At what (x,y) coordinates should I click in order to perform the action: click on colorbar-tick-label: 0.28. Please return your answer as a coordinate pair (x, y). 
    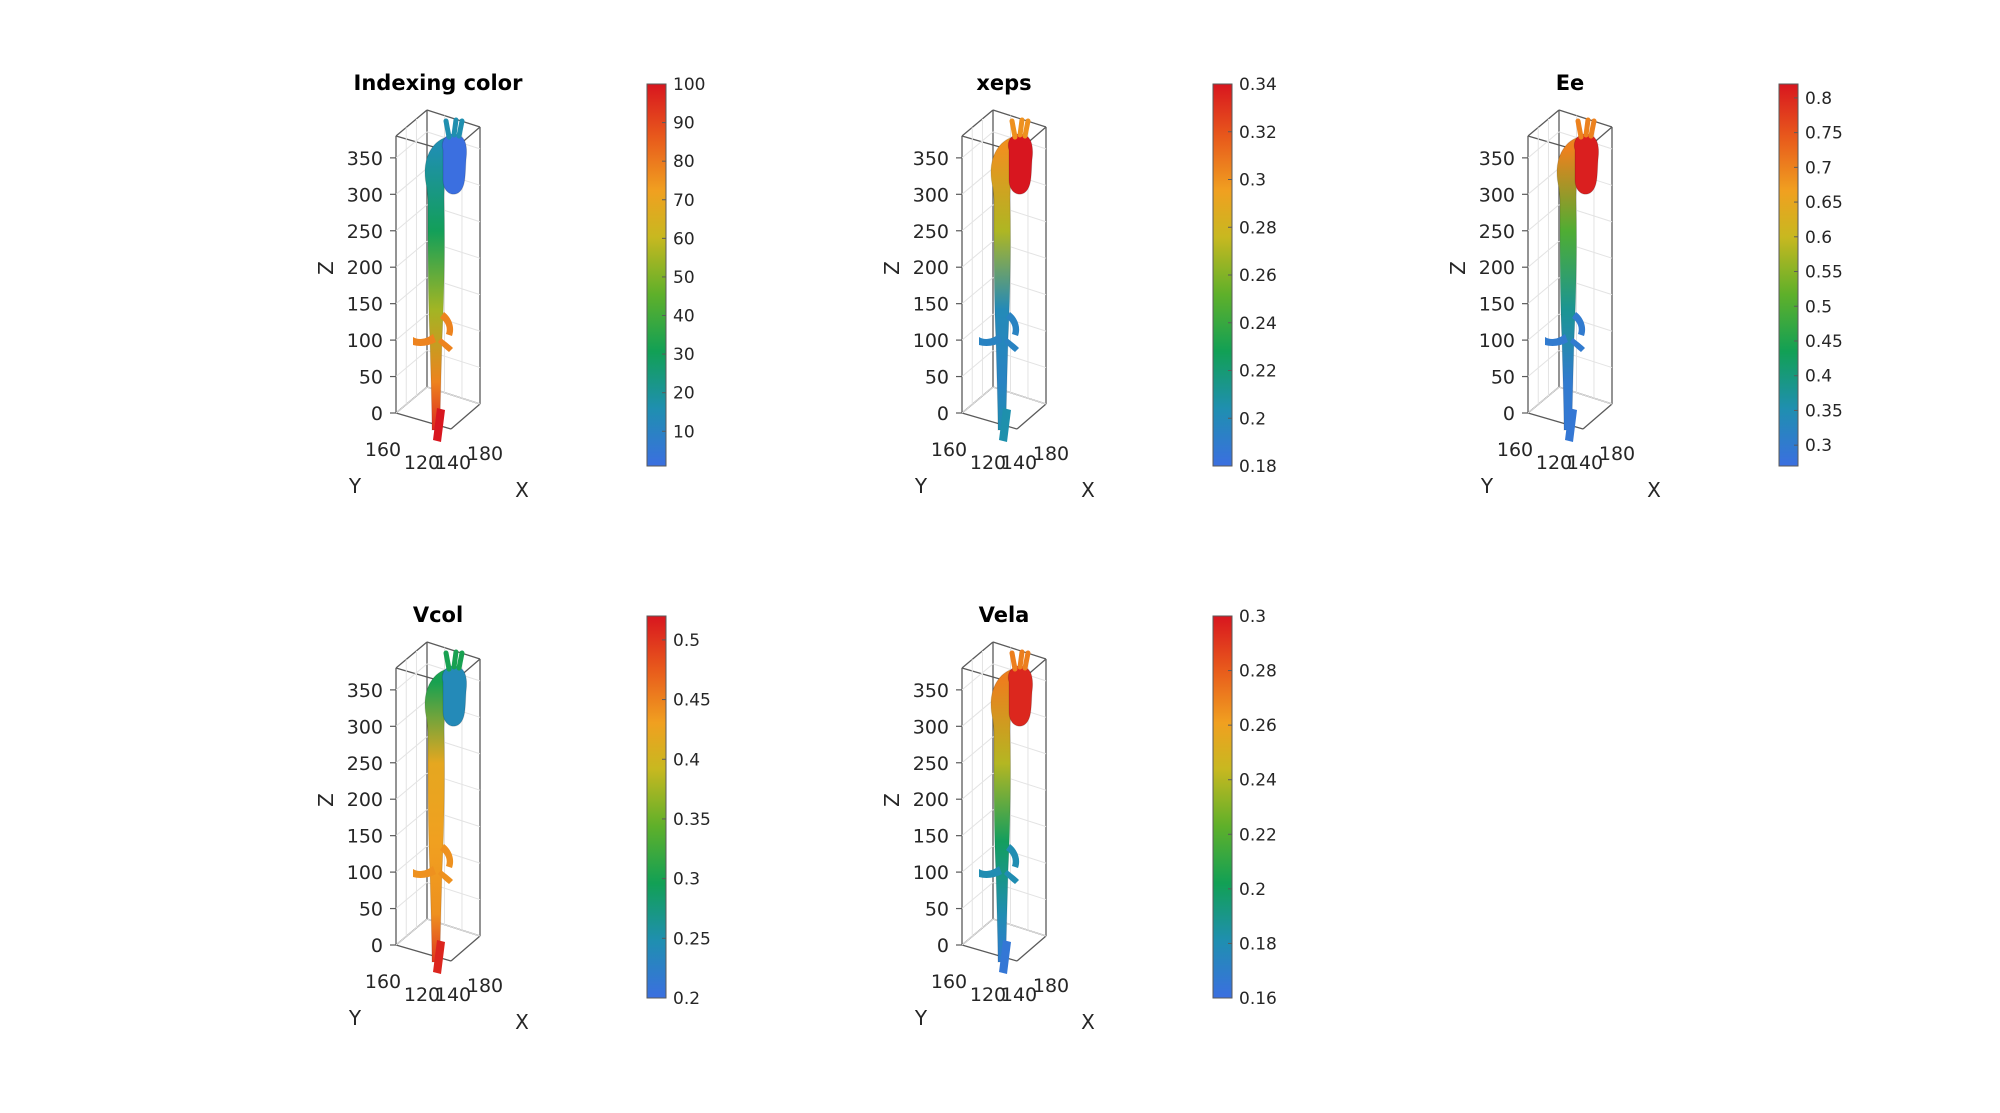
    Looking at the image, I should click on (1258, 672).